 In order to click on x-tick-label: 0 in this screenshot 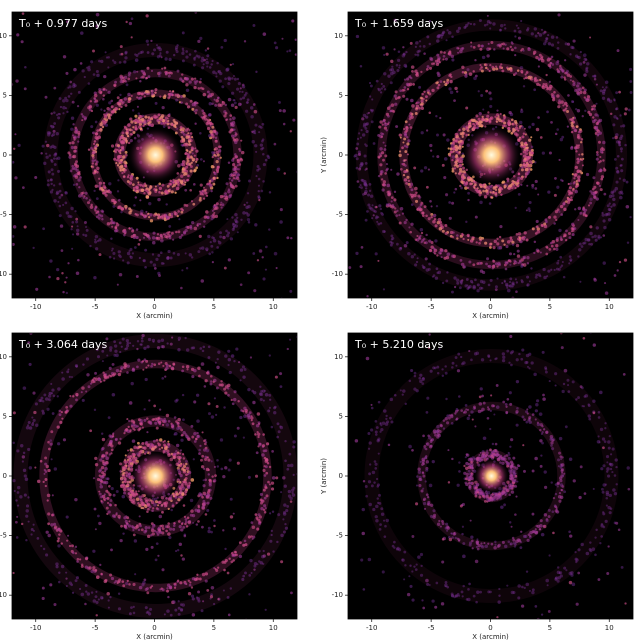, I will do `click(154, 307)`.